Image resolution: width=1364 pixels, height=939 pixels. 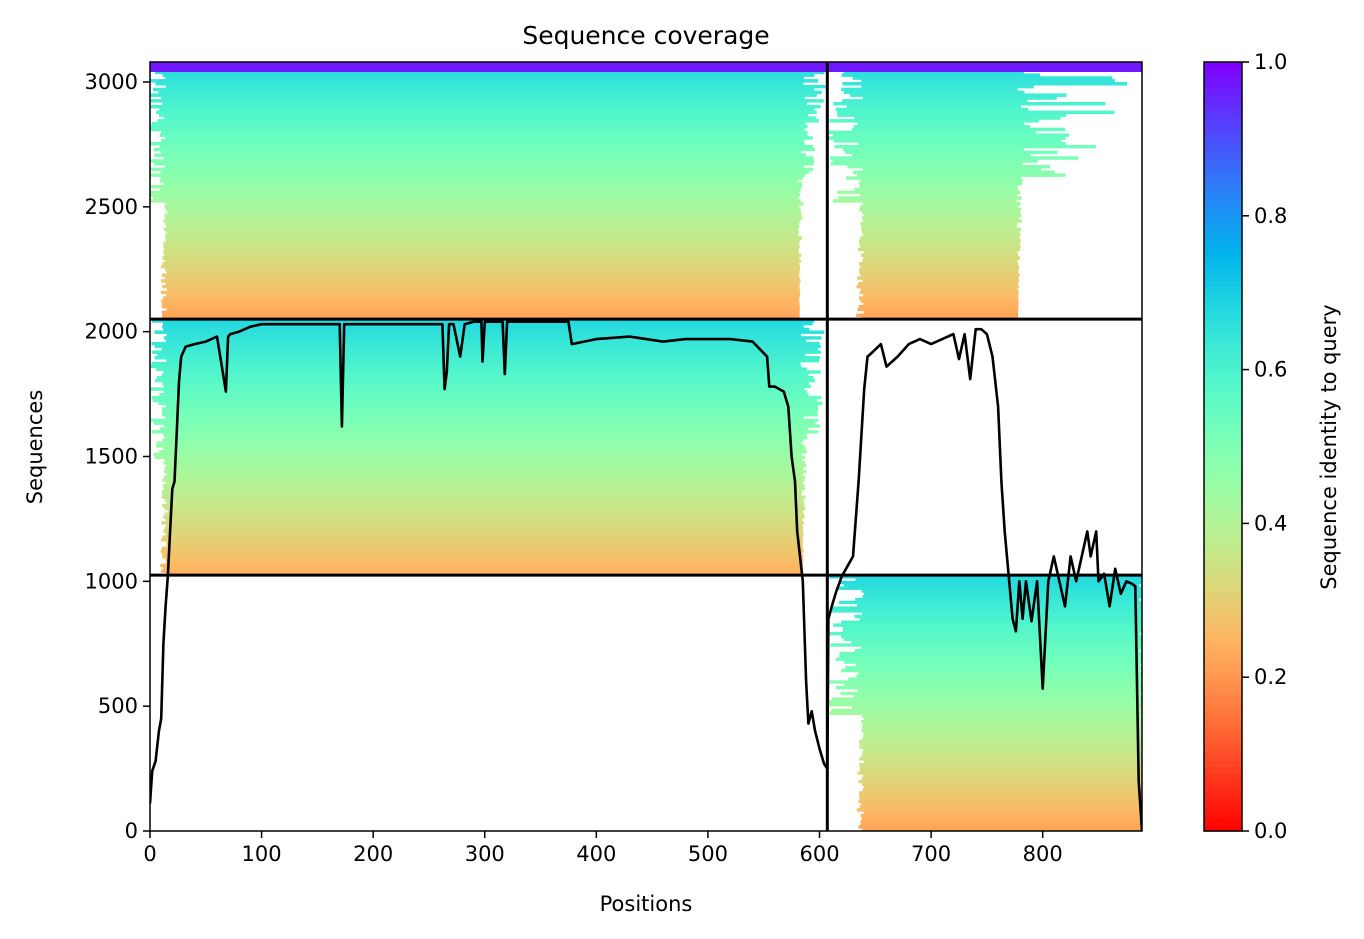 I want to click on x-tick-label: 800, so click(x=1043, y=854).